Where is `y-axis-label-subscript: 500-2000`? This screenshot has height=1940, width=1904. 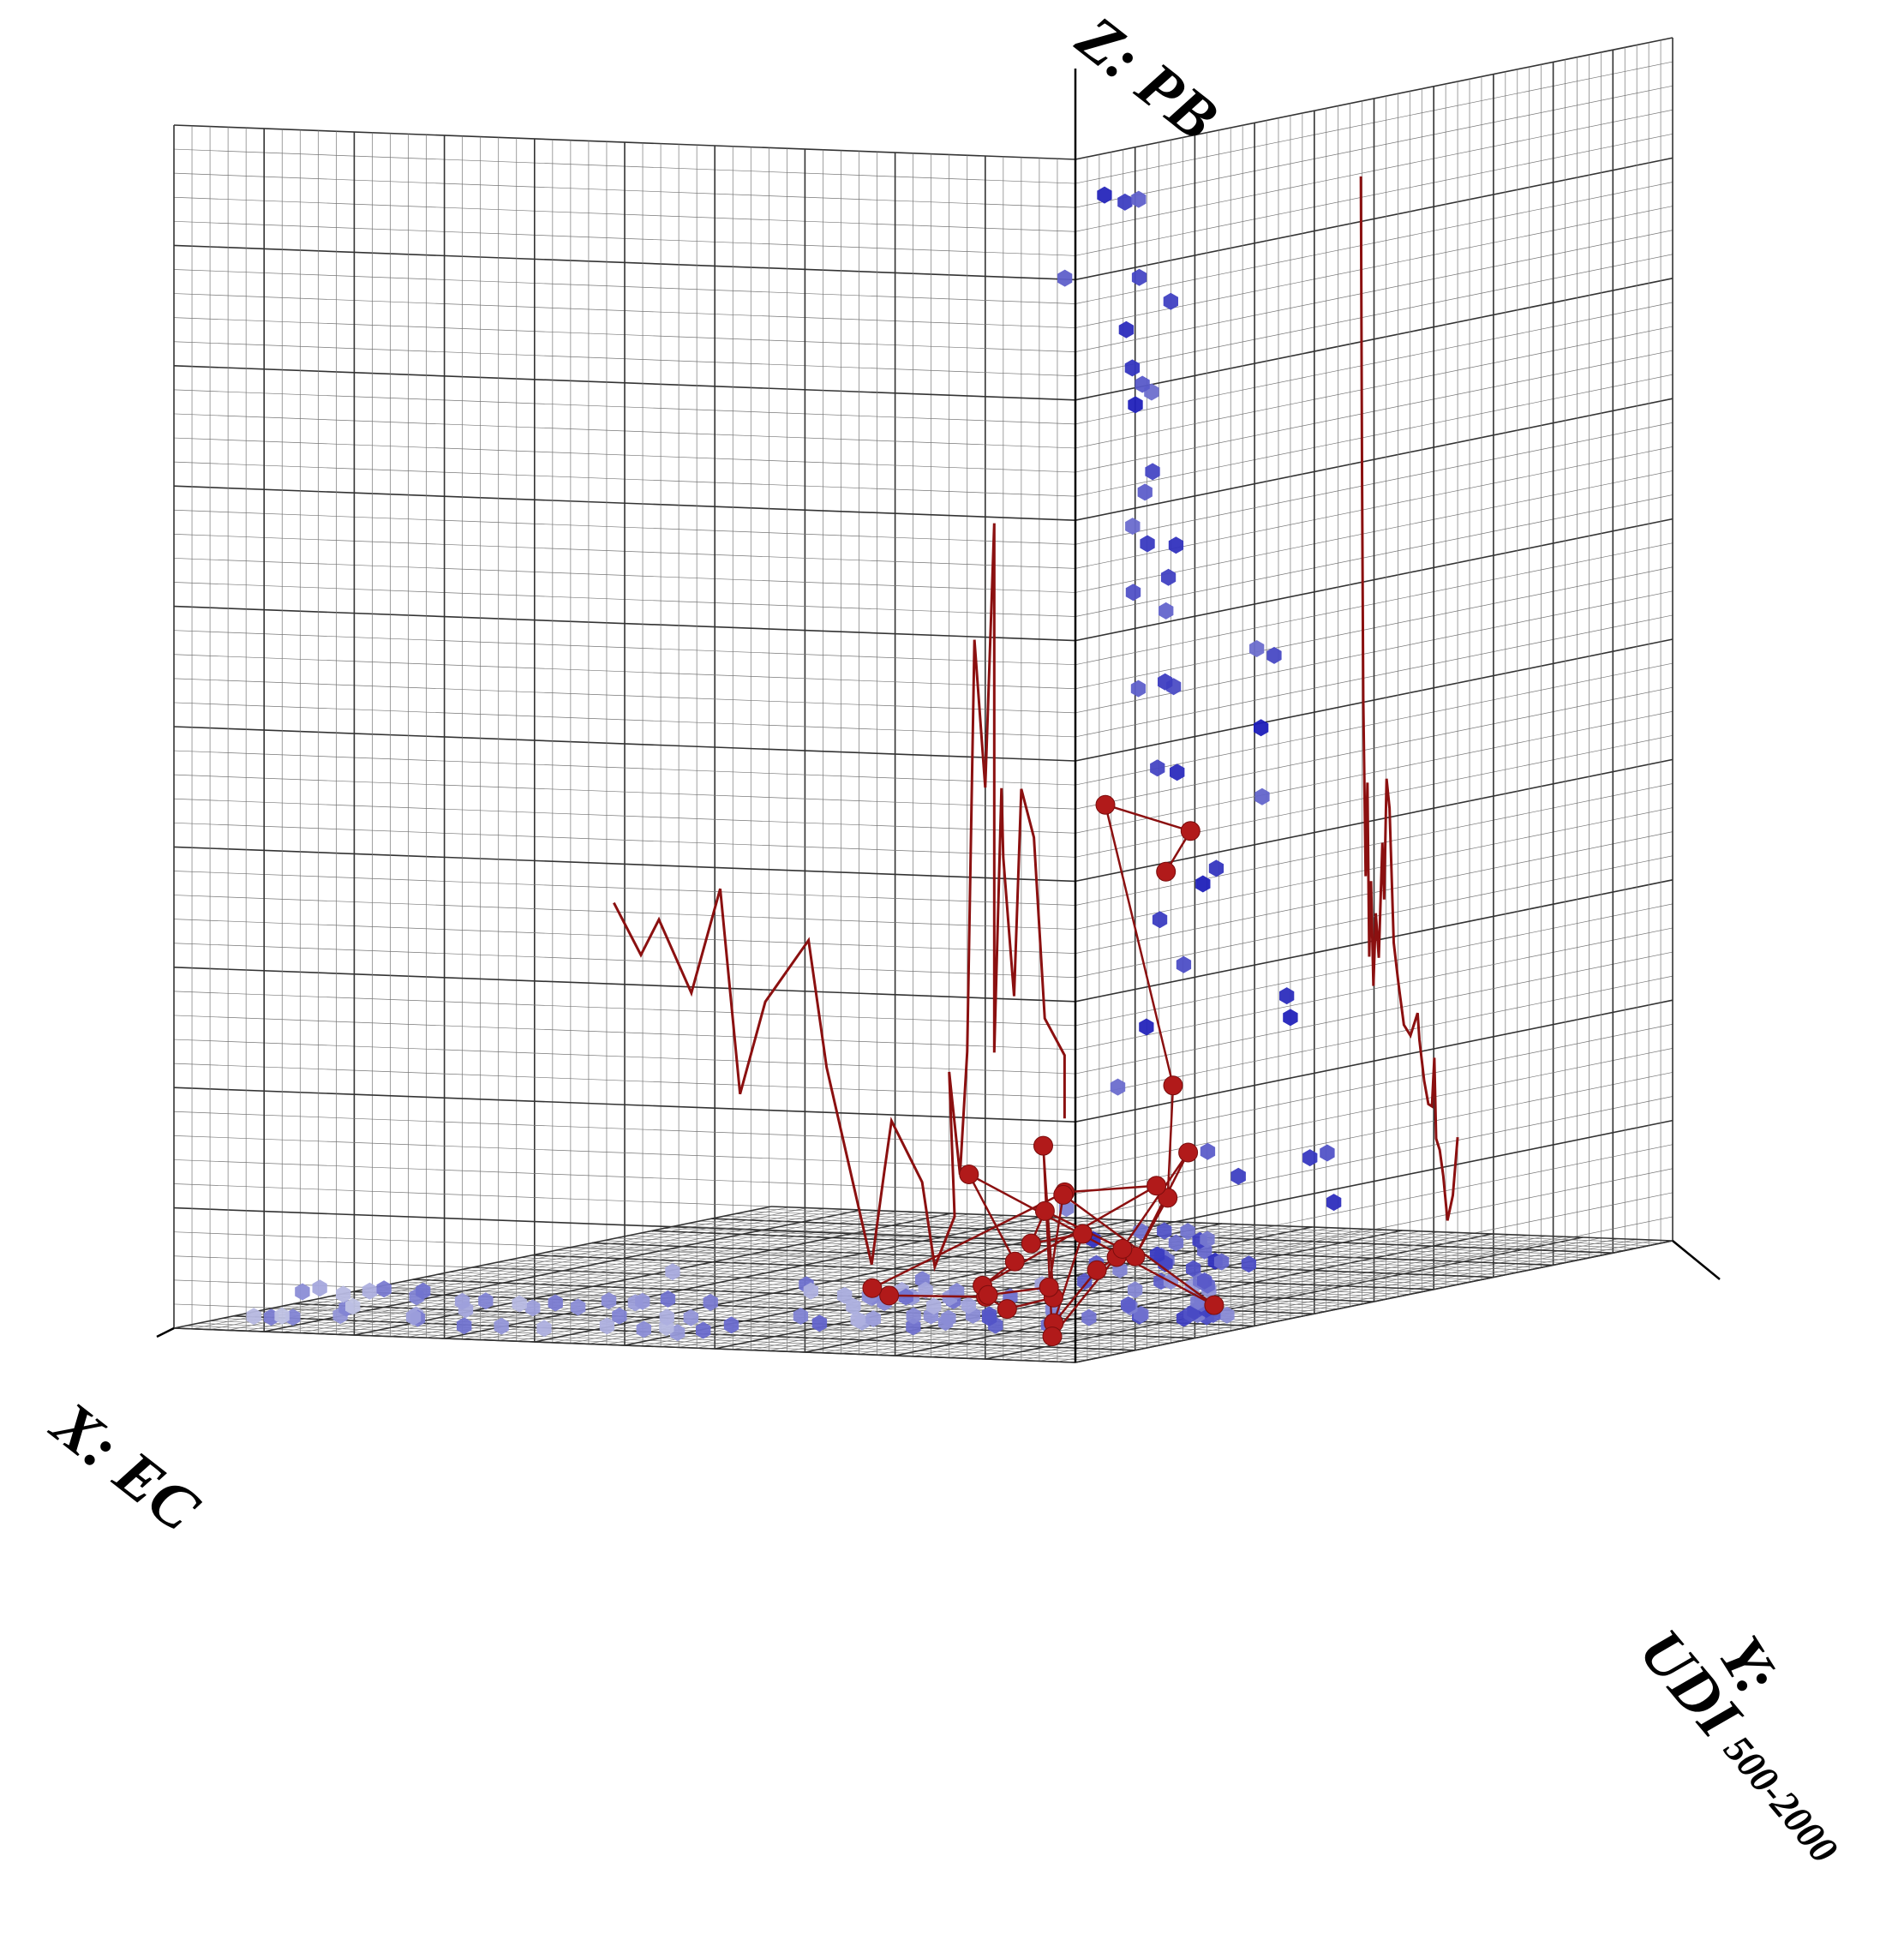 y-axis-label-subscript: 500-2000 is located at coordinates (1781, 1799).